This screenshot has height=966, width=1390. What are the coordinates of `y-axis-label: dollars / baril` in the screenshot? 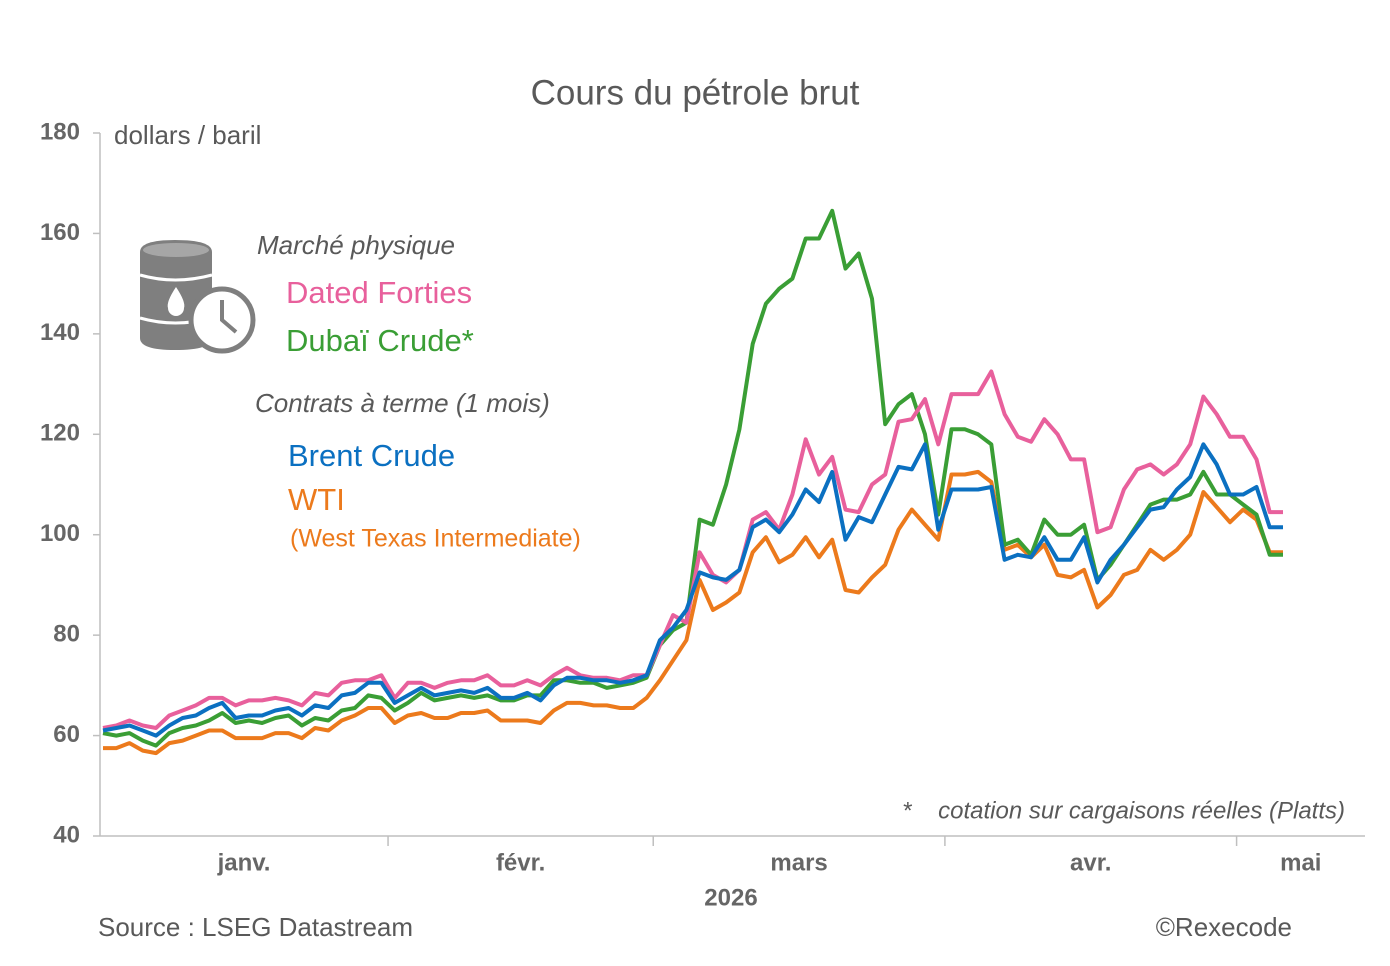 It's located at (187, 135).